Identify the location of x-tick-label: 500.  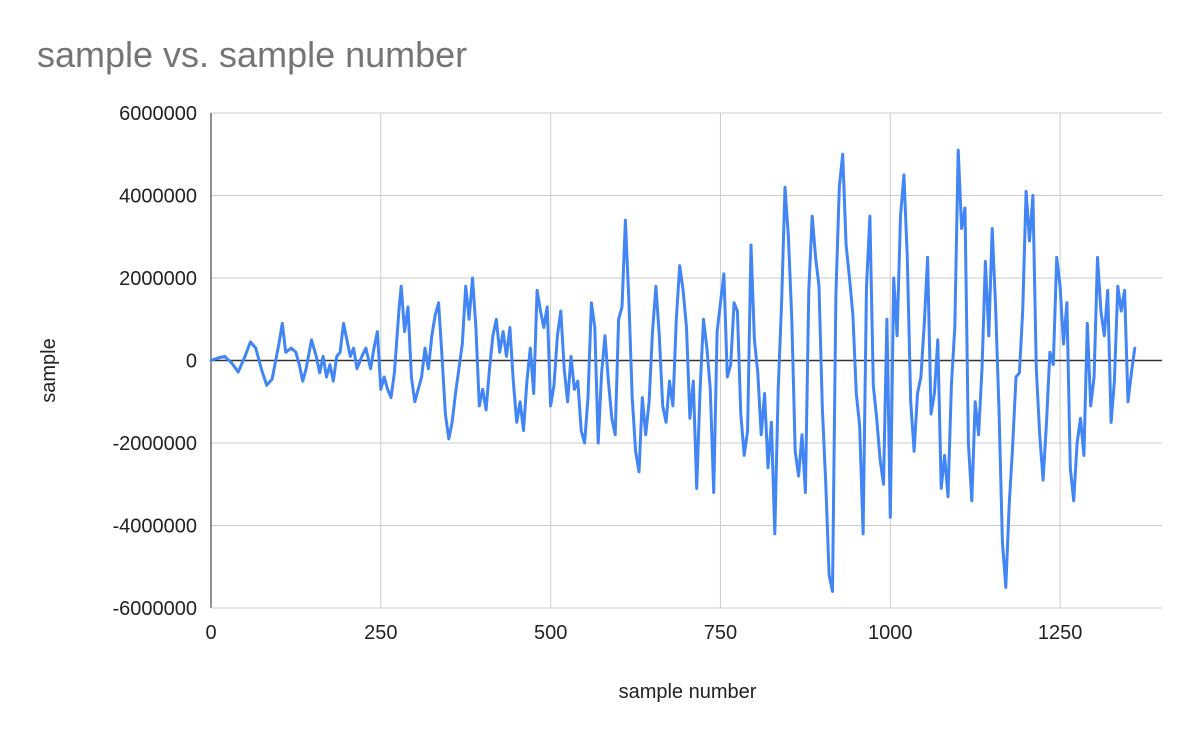
(550, 633).